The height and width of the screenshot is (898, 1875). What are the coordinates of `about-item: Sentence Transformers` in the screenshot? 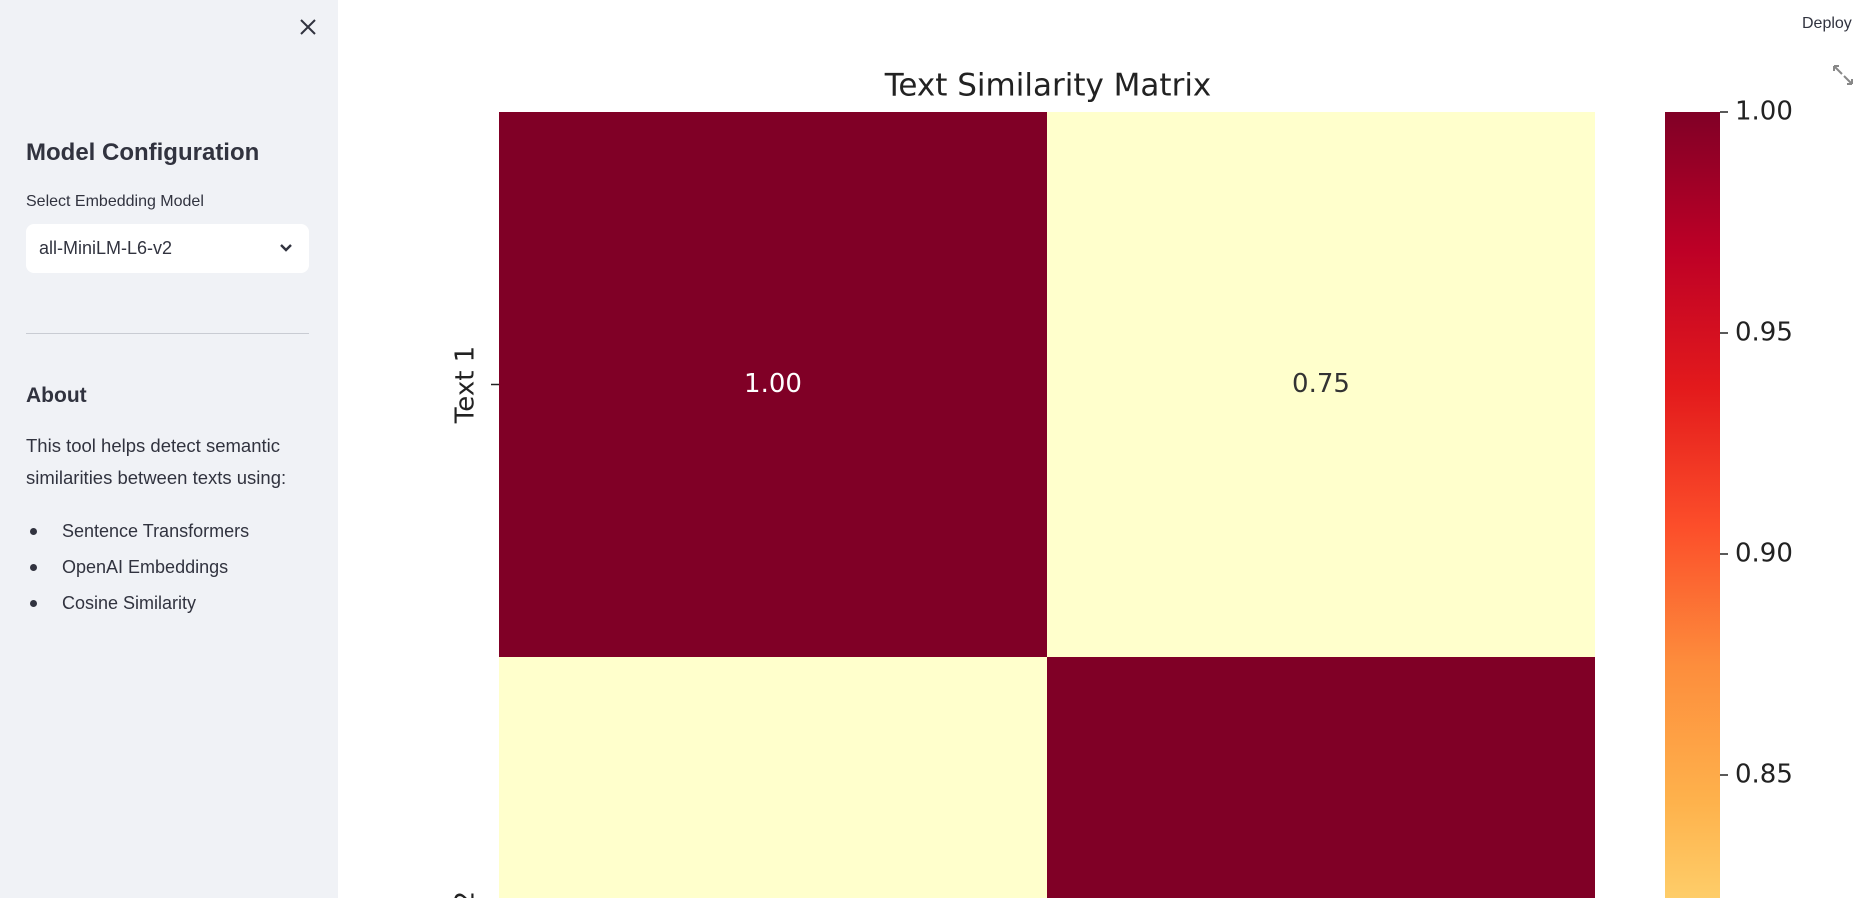 It's located at (137, 531).